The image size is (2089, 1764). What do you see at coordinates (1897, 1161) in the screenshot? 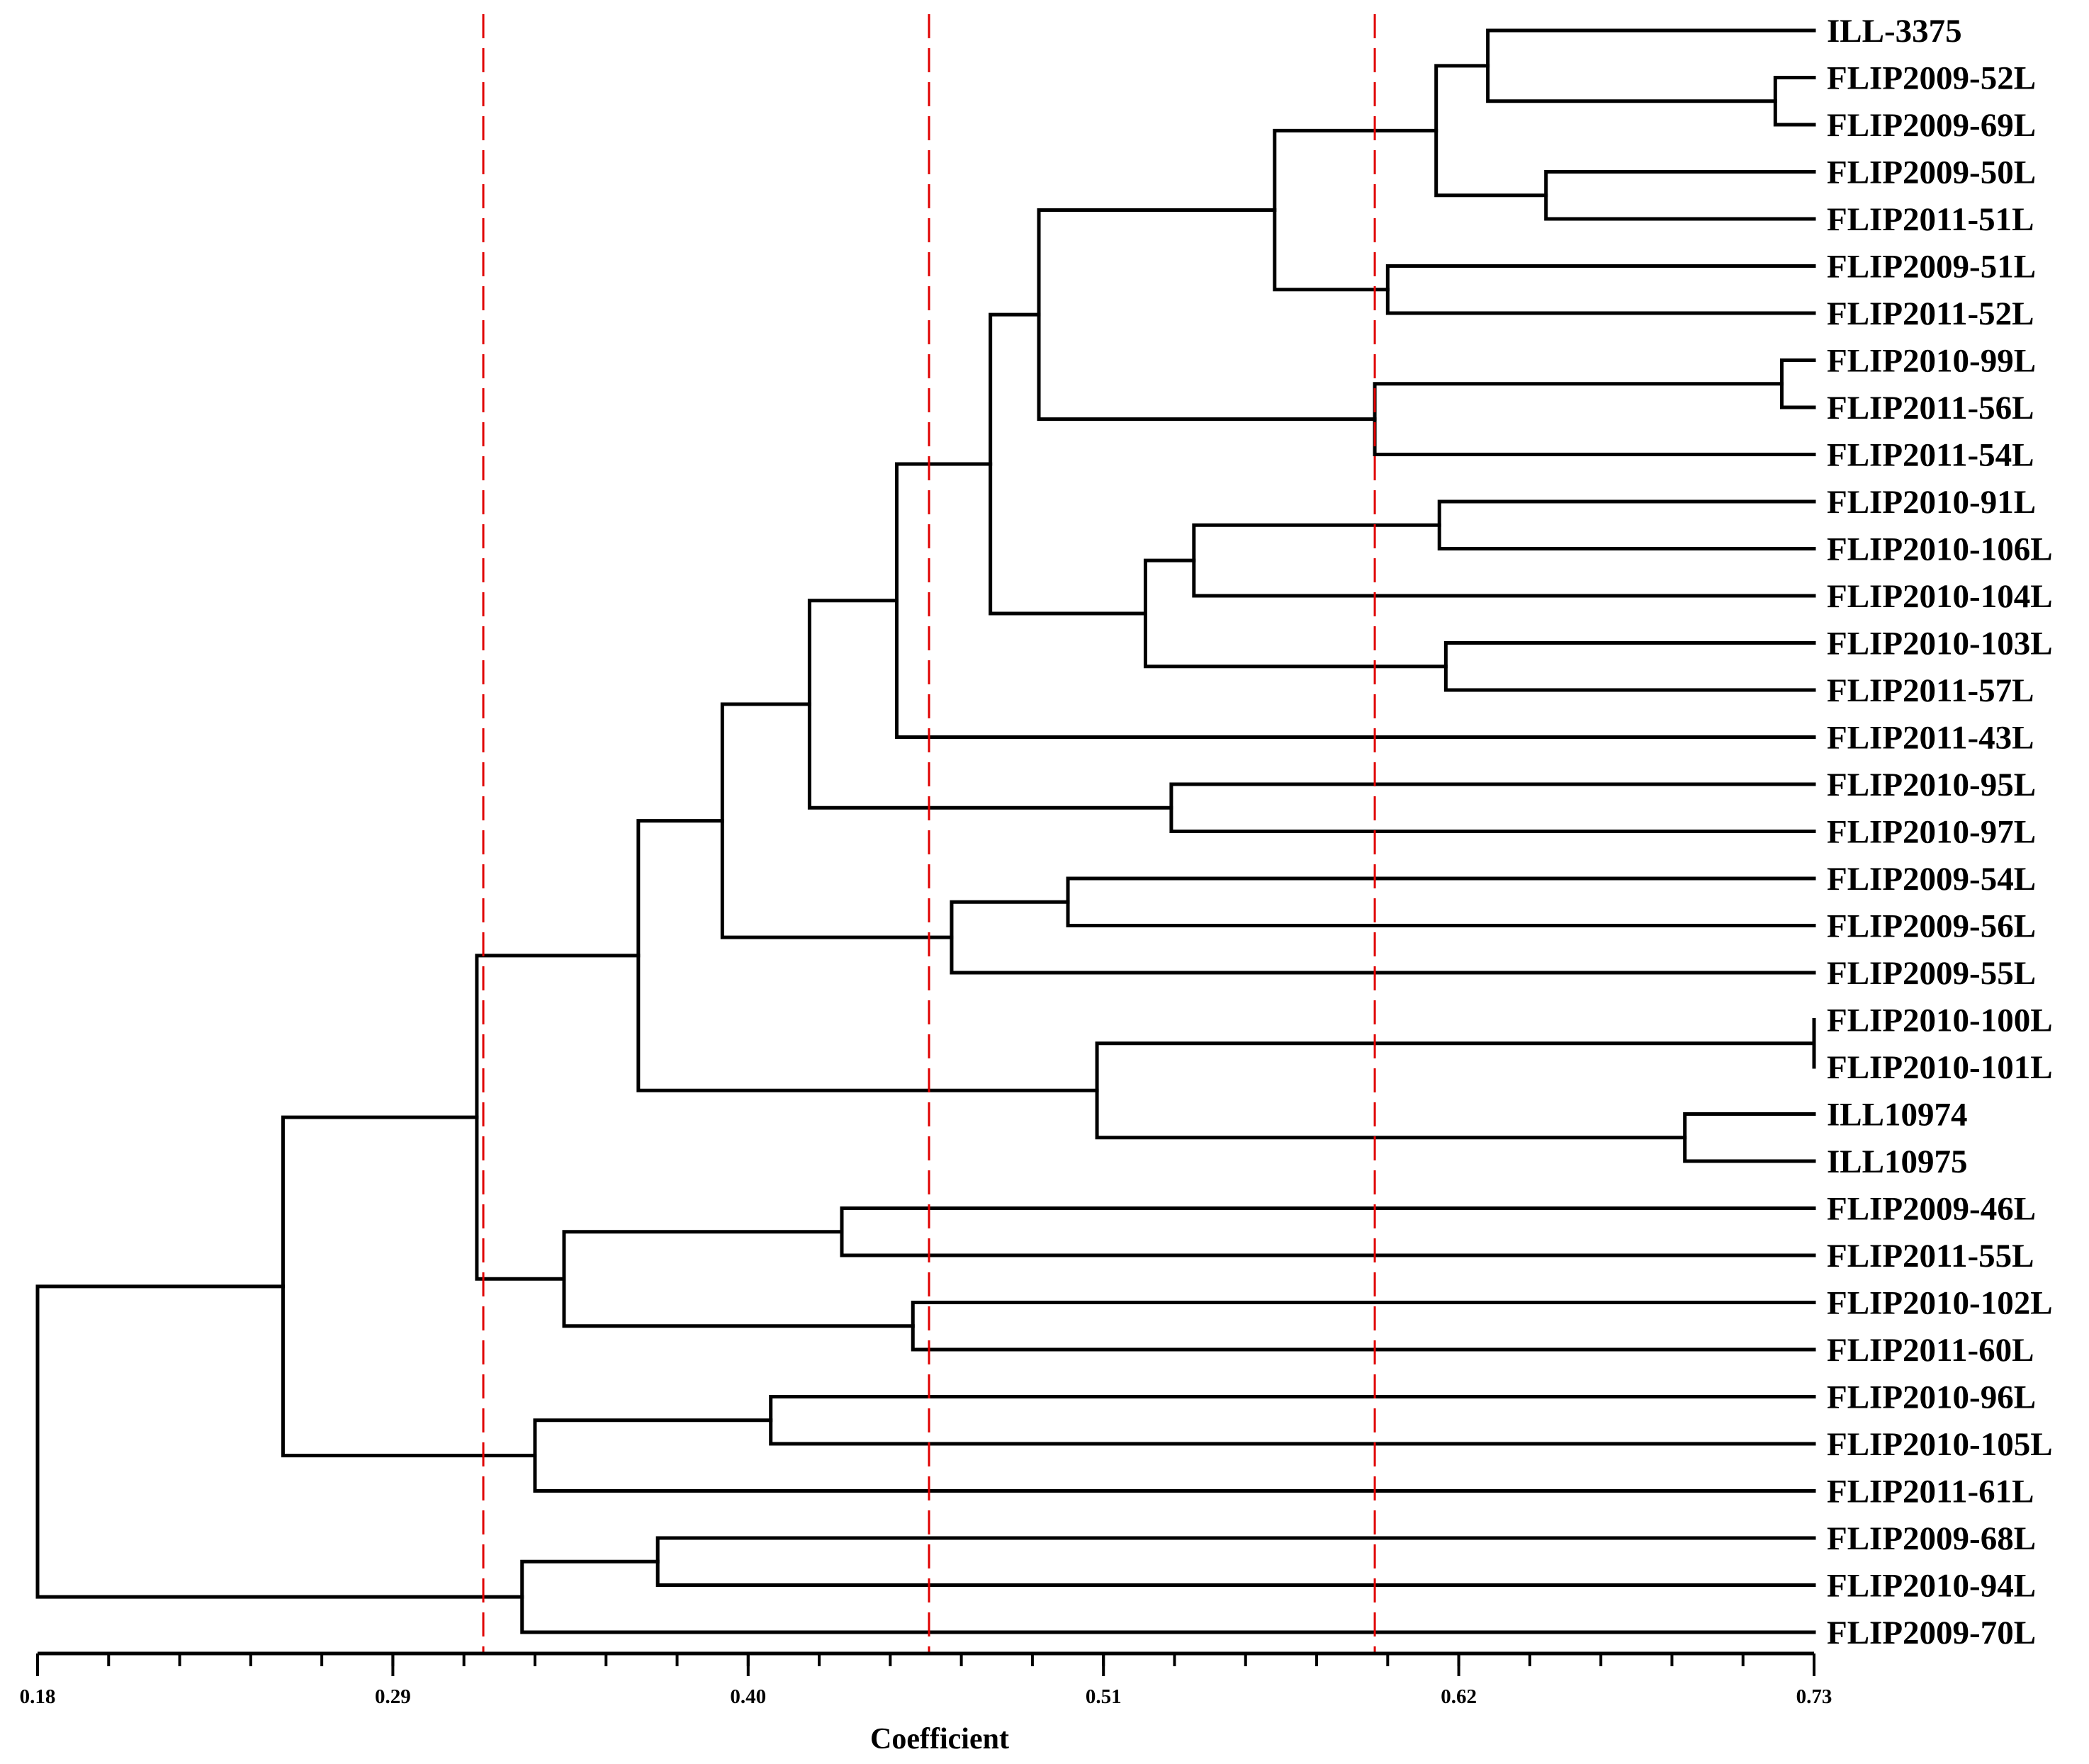
I see `leaf-label: ILL10975` at bounding box center [1897, 1161].